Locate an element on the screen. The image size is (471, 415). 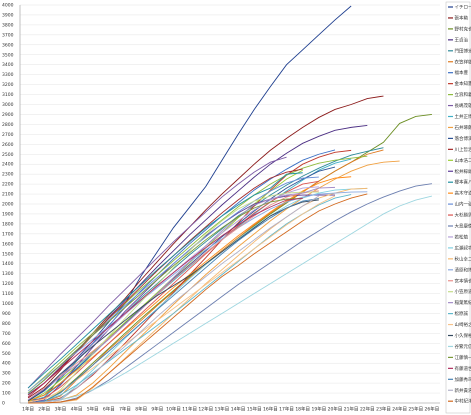
legend-label: 大島康徳 is located at coordinates (463, 226).